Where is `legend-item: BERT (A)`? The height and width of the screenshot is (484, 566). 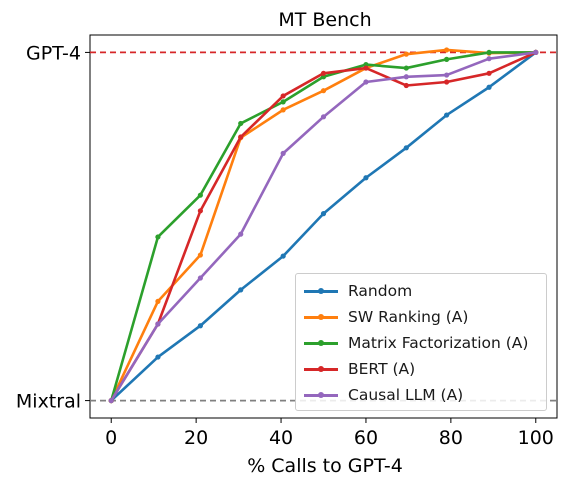 legend-item: BERT (A) is located at coordinates (359, 369).